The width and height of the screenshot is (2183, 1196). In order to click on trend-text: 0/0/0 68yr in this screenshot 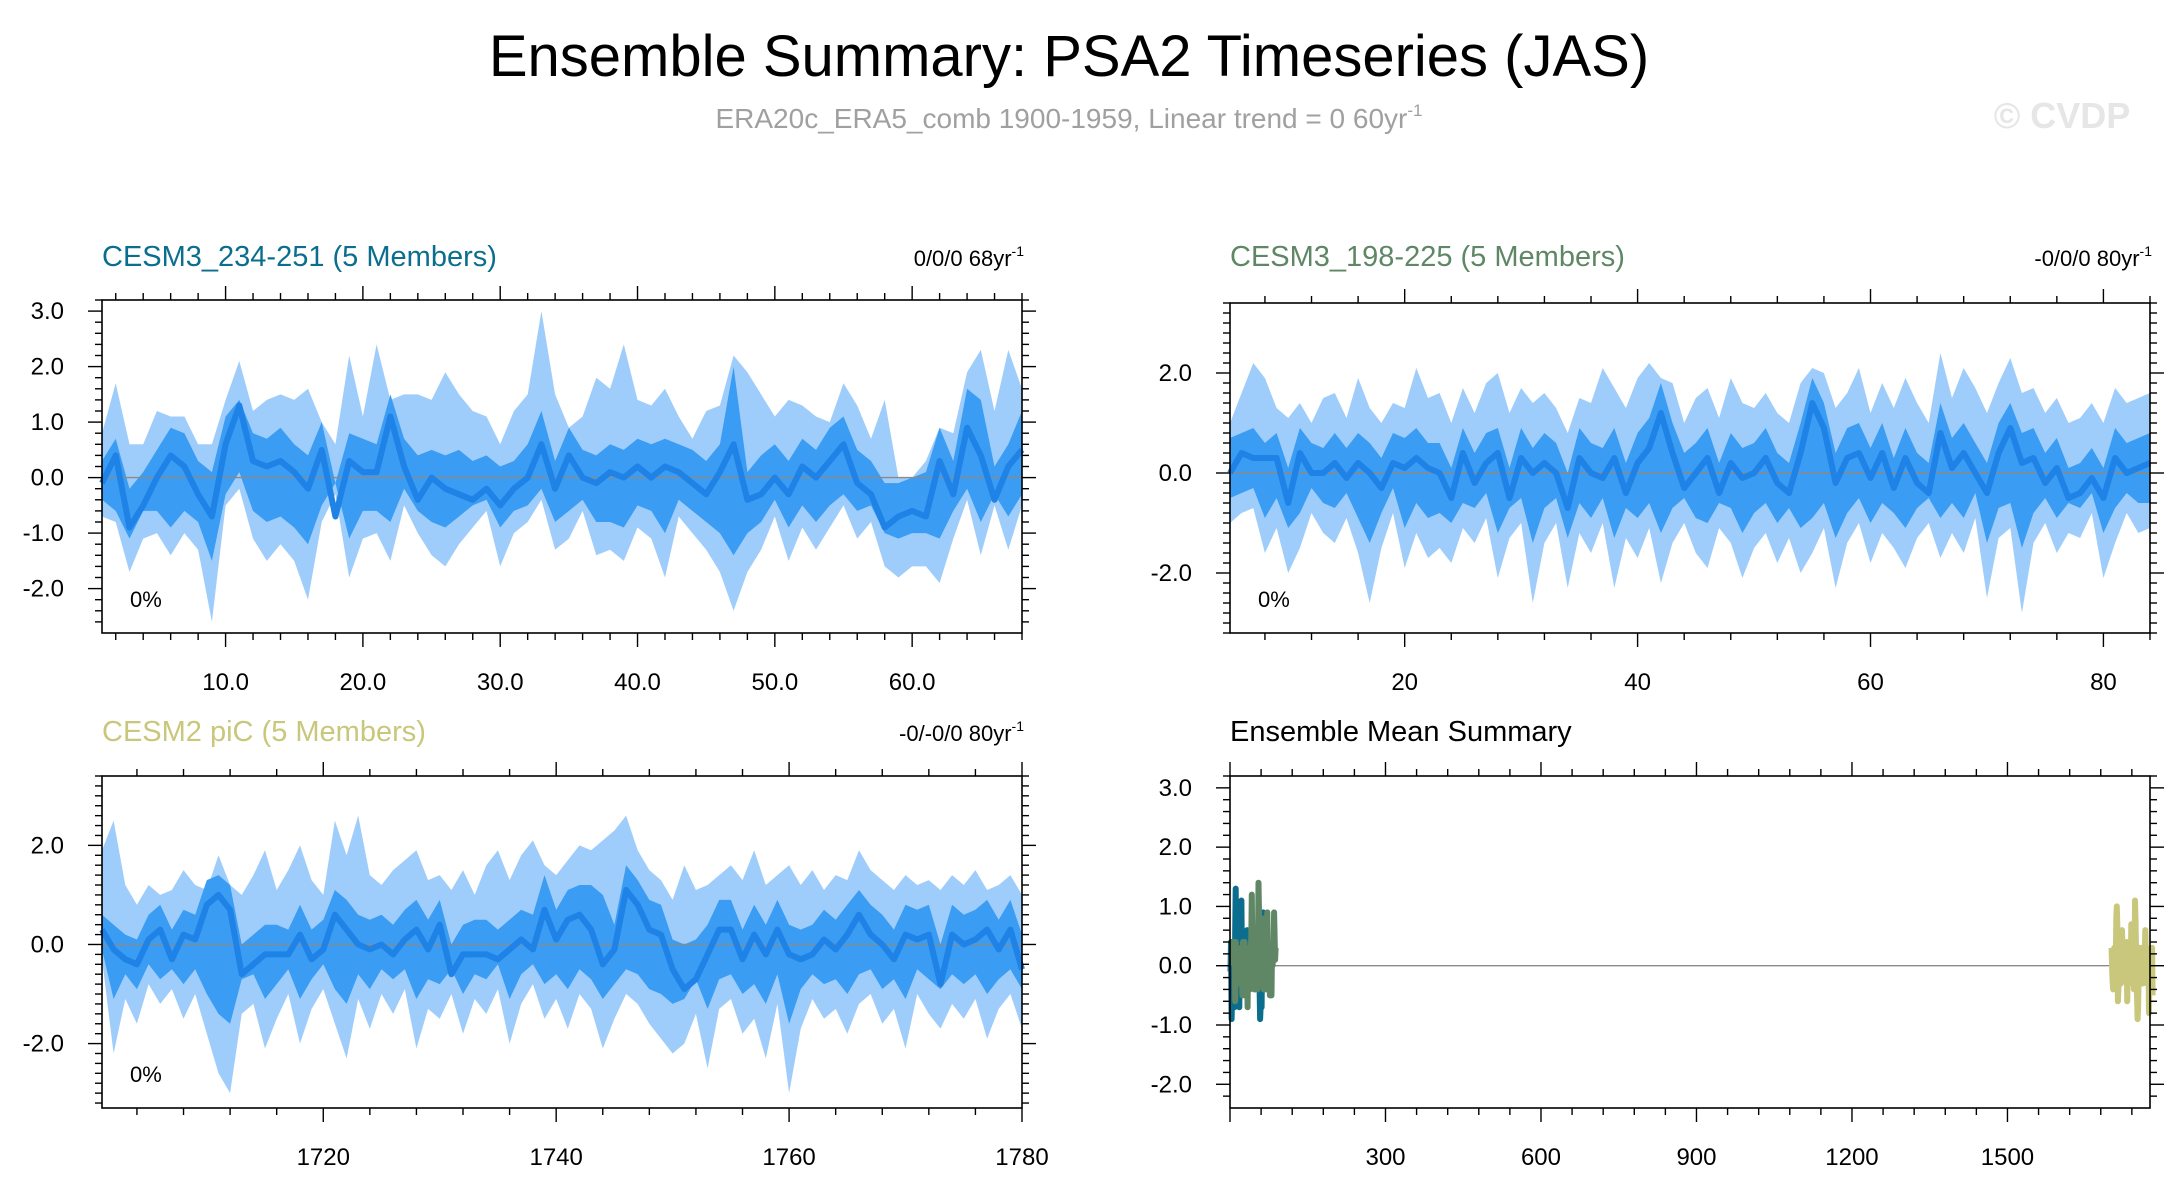, I will do `click(963, 258)`.